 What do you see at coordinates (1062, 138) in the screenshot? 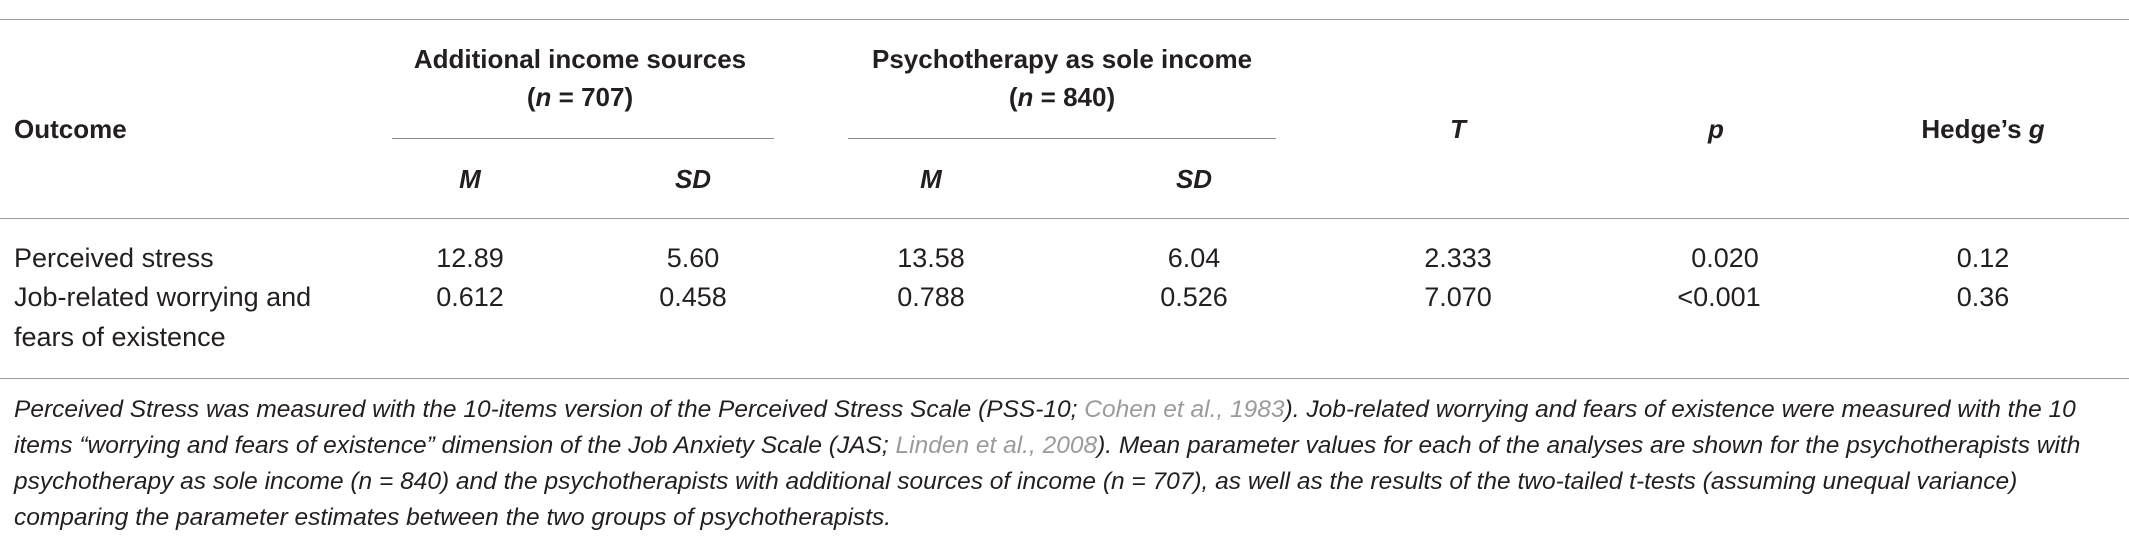
I see `group2-header-rule` at bounding box center [1062, 138].